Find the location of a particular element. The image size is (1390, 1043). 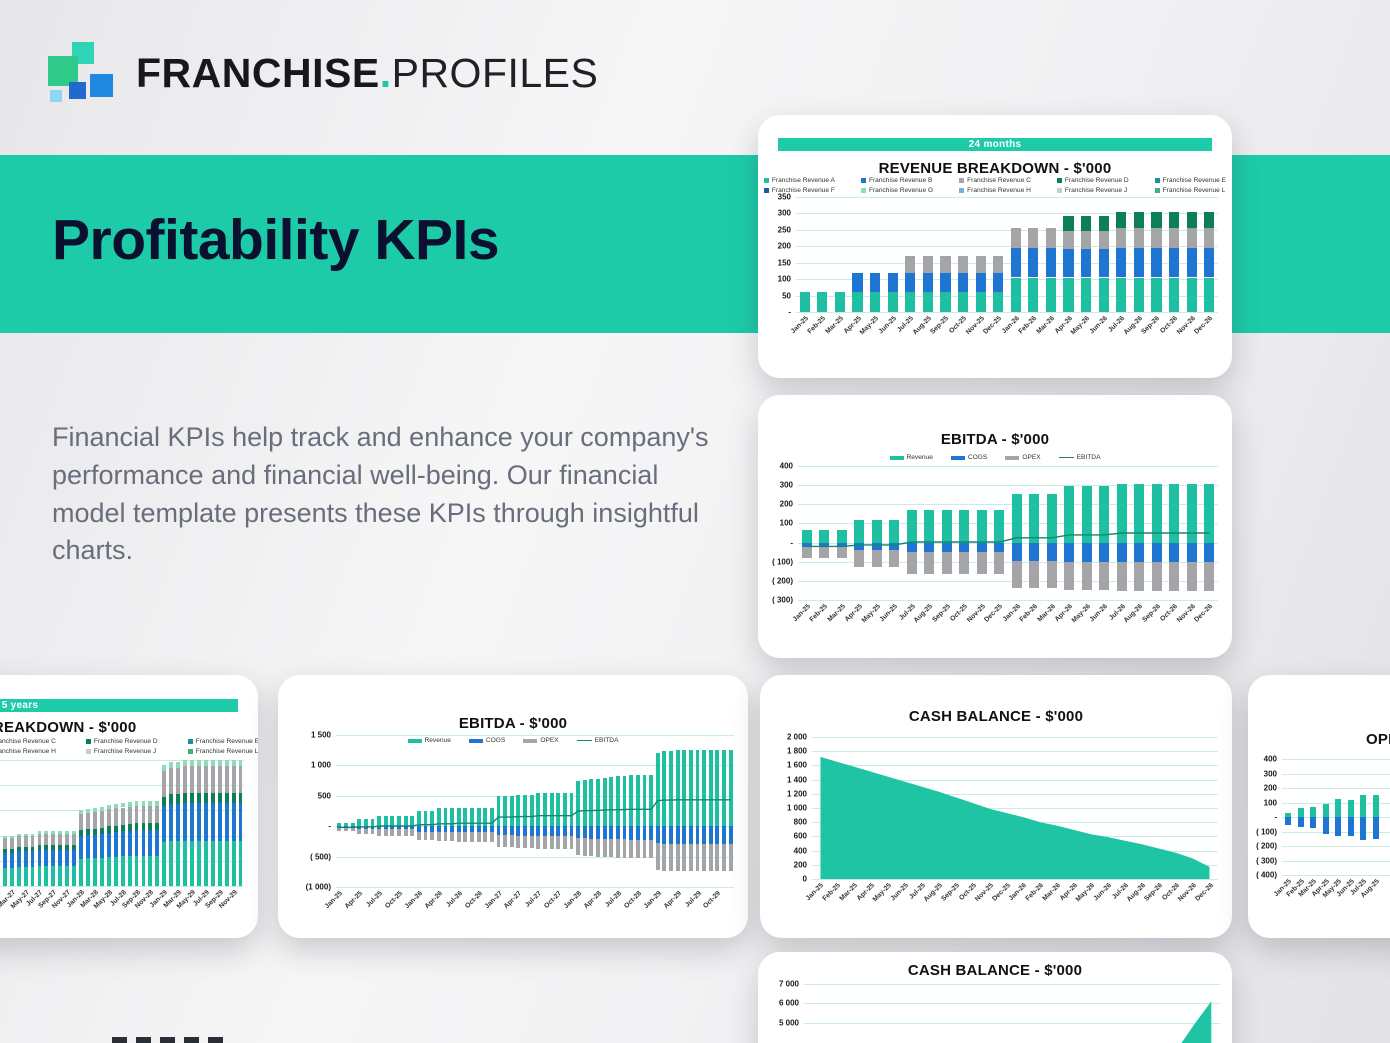

area-series is located at coordinates (1015, 817).